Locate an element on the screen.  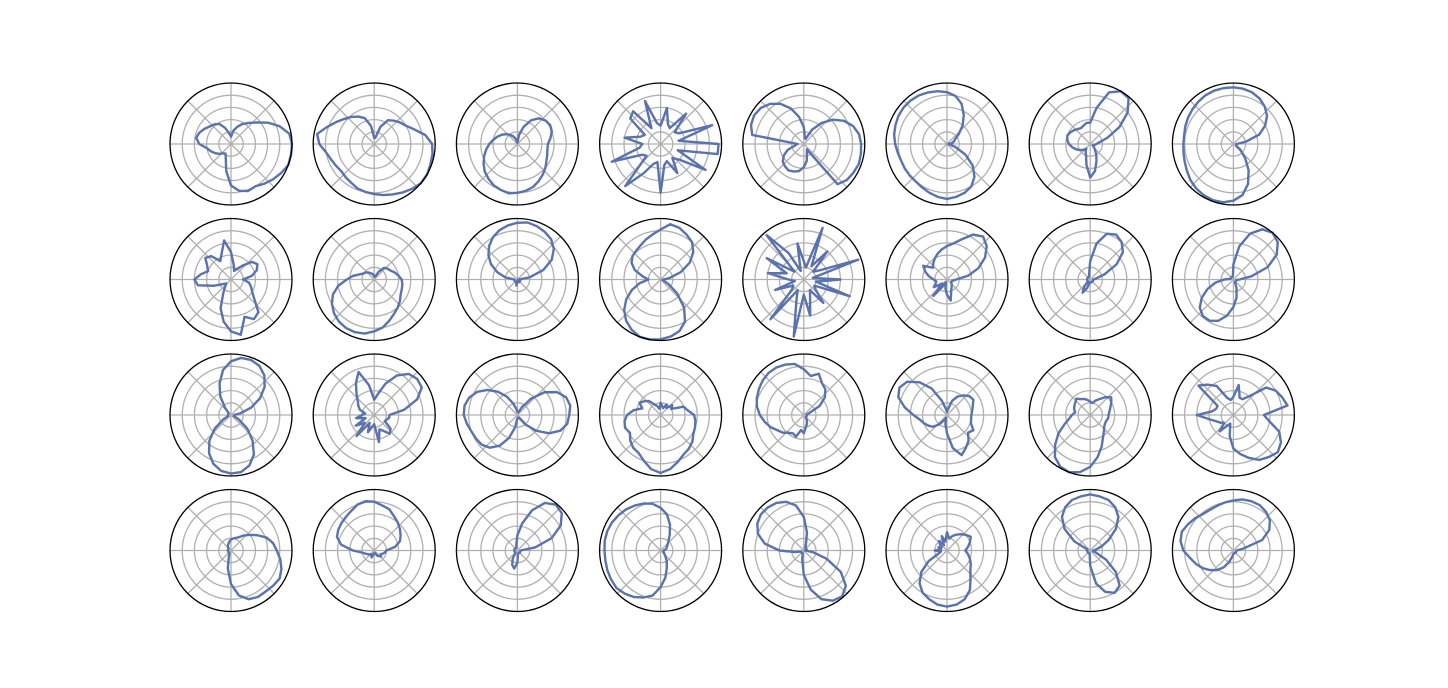
panel-r1-c2 is located at coordinates (374, 144).